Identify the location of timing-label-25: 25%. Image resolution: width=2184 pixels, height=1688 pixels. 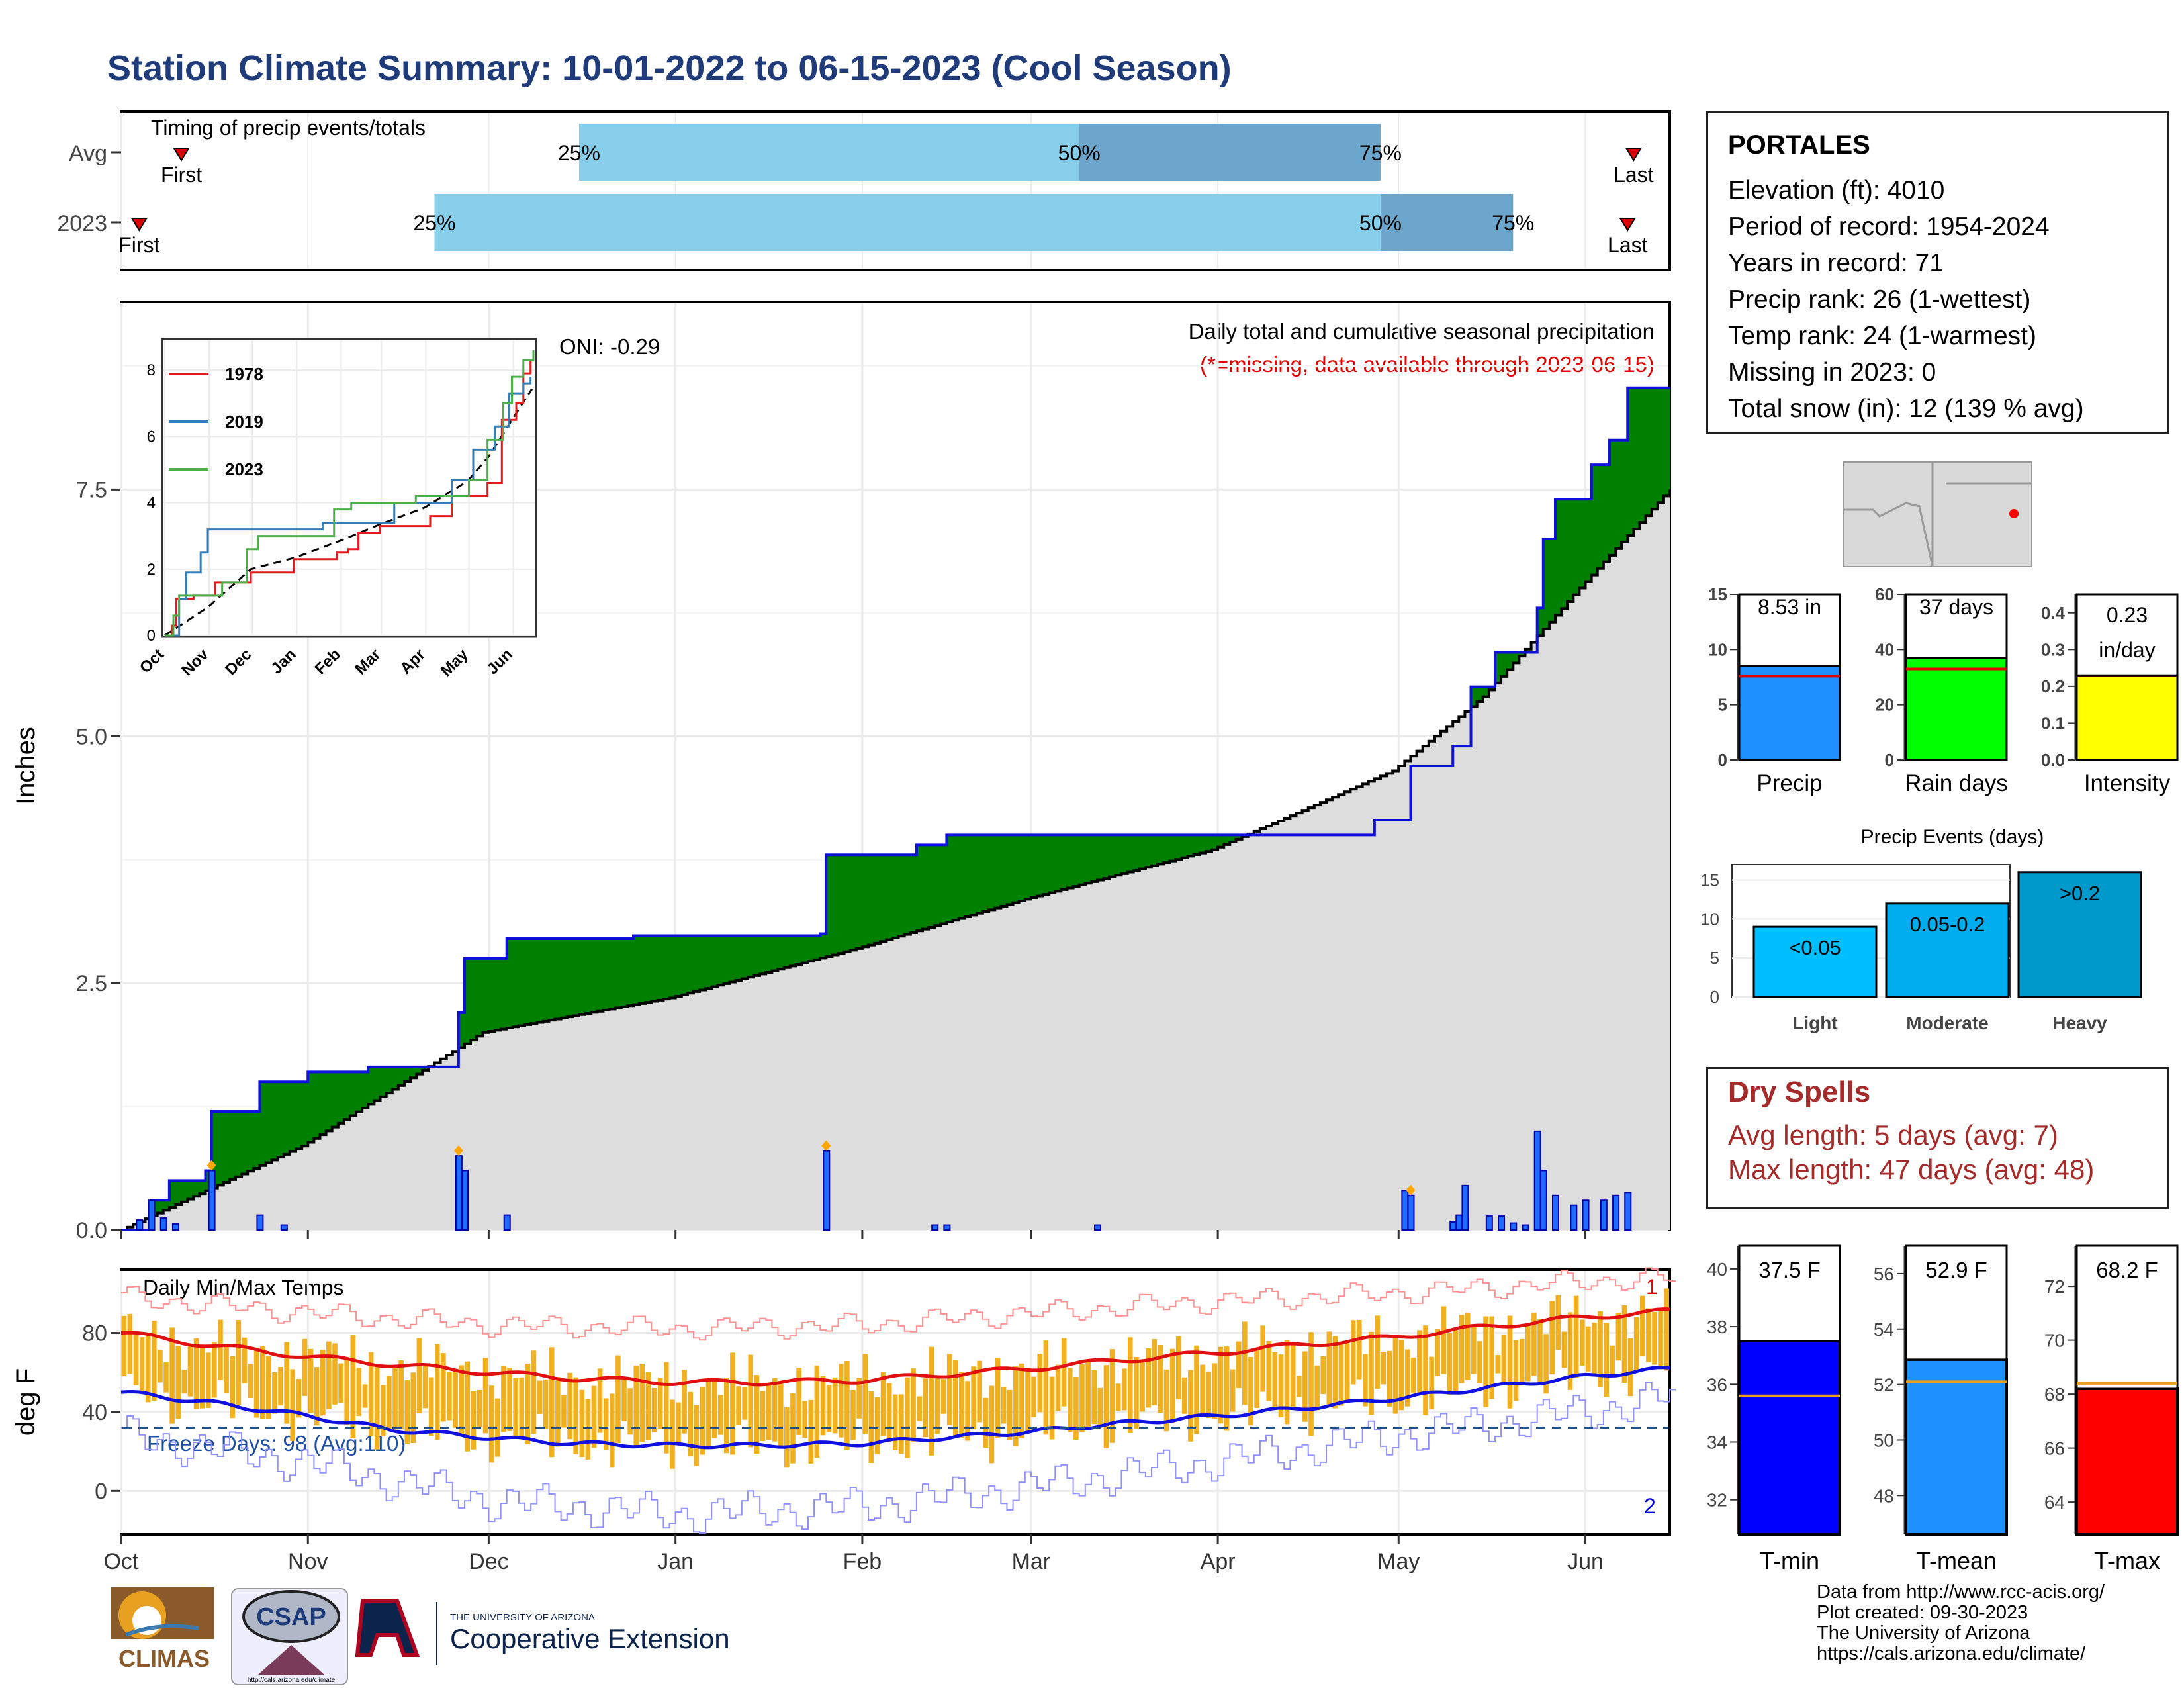
(434, 223).